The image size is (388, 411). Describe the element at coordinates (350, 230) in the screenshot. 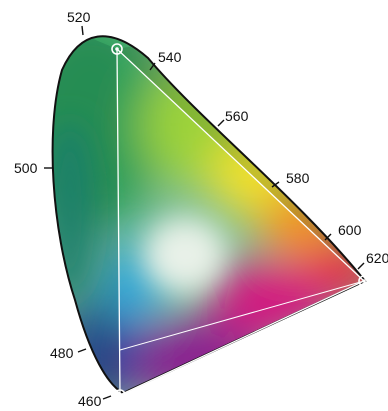

I see `label-600: 600` at that location.